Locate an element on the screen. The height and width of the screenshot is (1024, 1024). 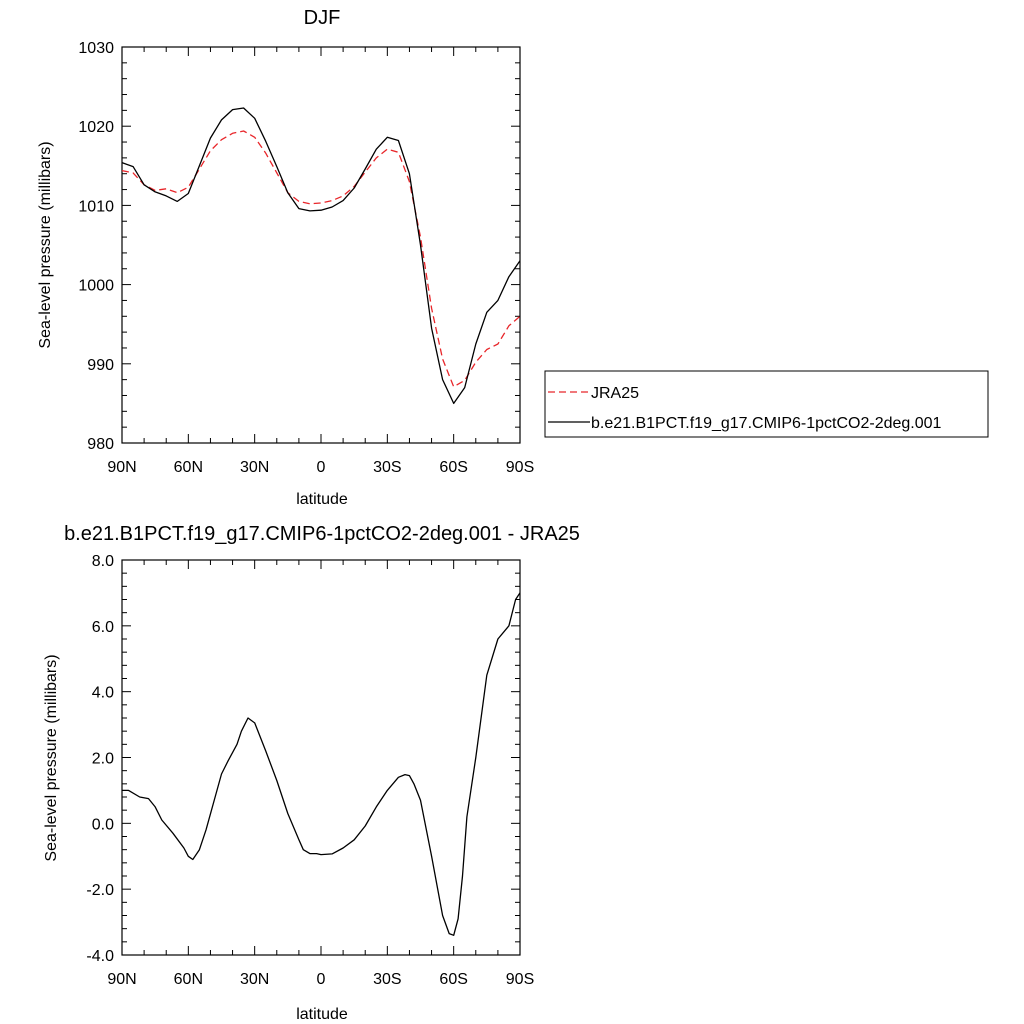
y-tick-label: 2.0 is located at coordinates (103, 759).